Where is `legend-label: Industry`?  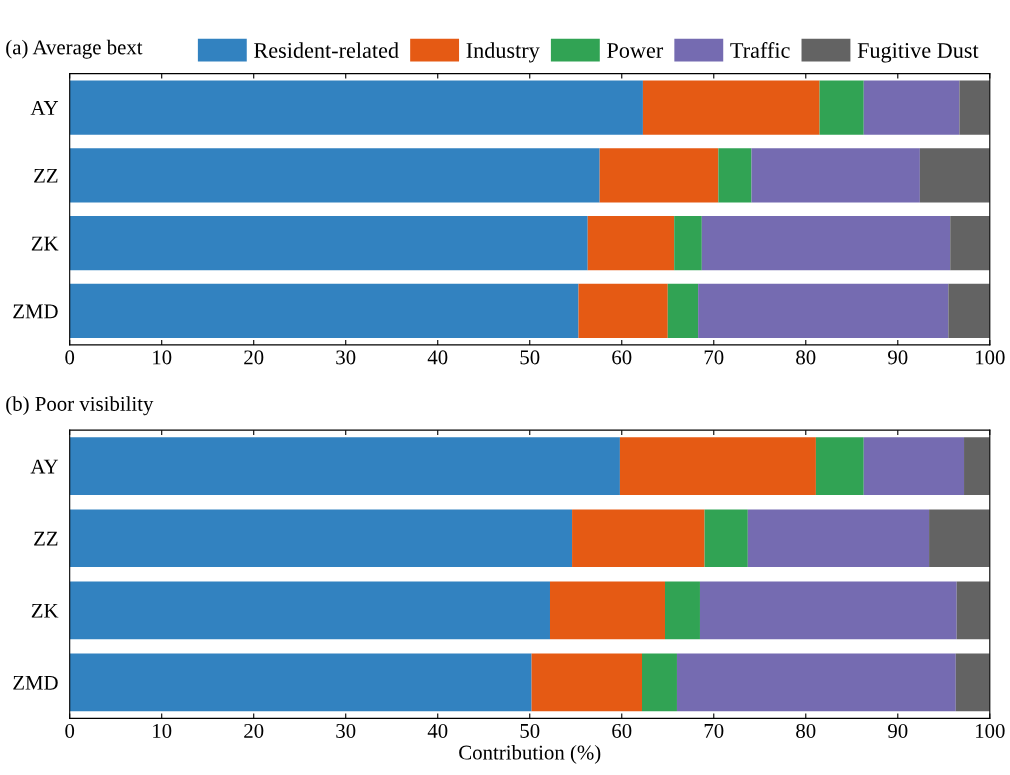
legend-label: Industry is located at coordinates (503, 52).